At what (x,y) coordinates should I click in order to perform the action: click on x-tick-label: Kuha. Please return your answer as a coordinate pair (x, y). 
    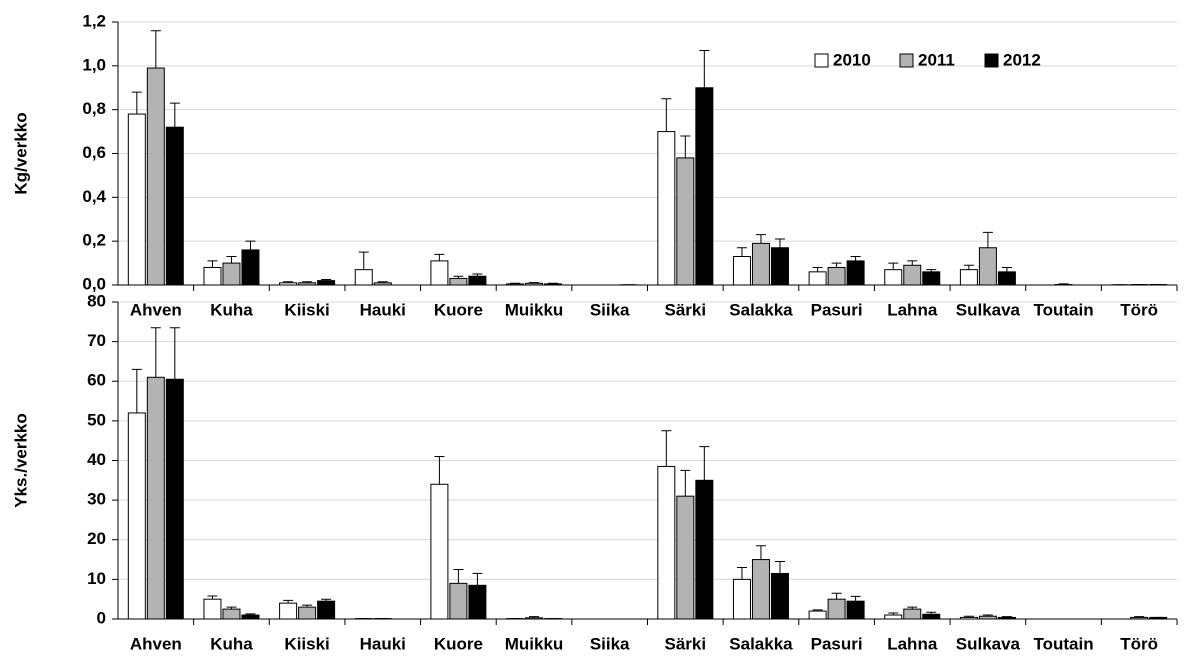
    Looking at the image, I should click on (231, 309).